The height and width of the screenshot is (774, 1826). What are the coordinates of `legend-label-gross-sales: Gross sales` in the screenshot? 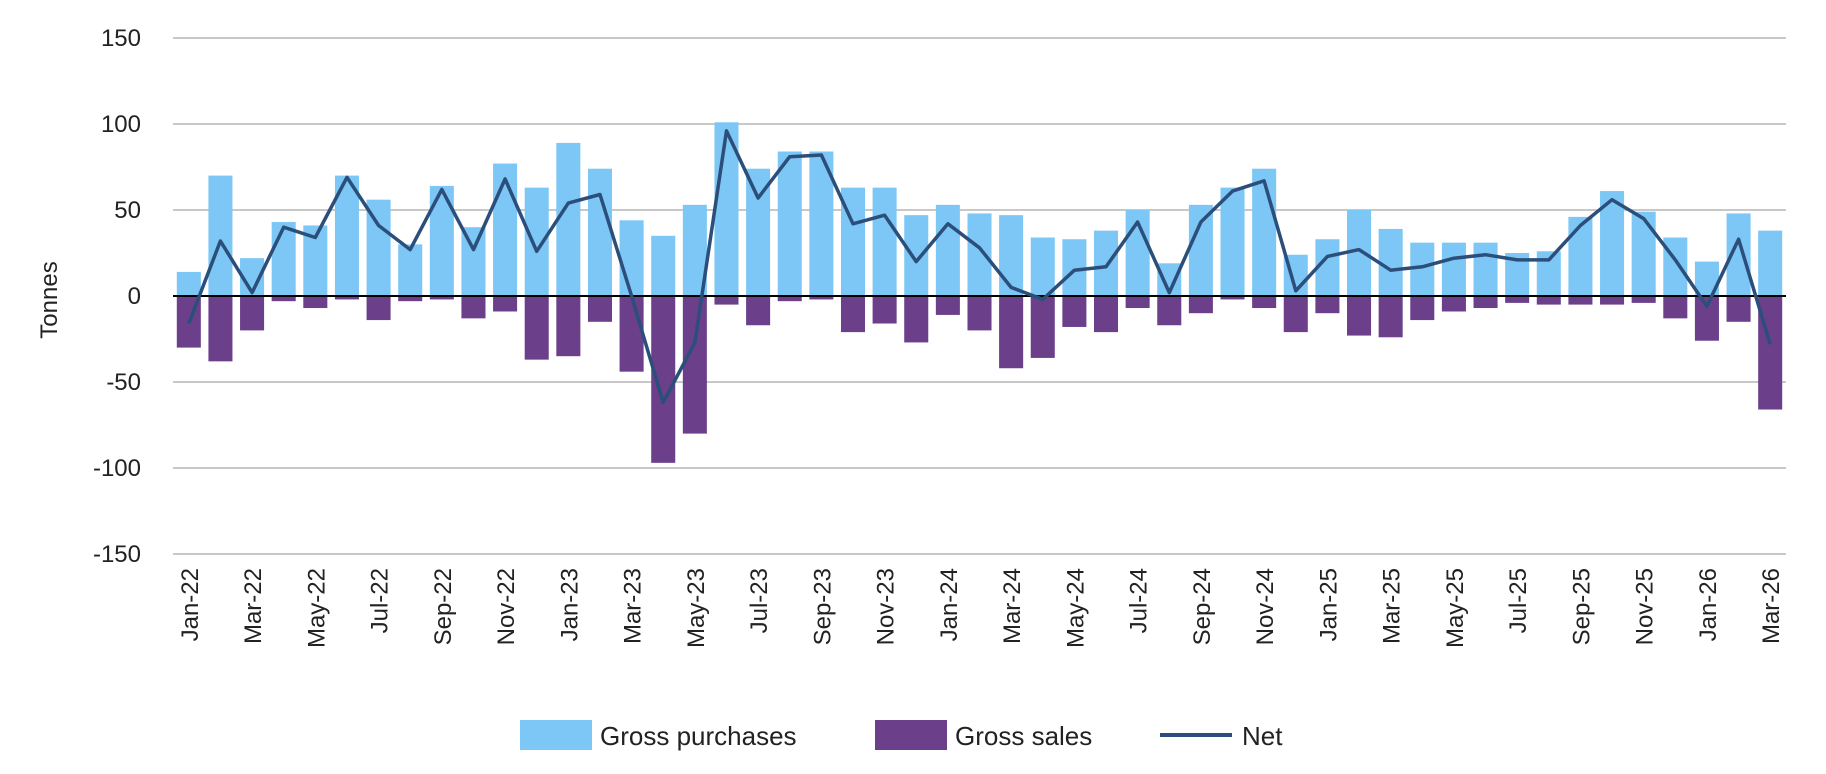 It's located at (1023, 736).